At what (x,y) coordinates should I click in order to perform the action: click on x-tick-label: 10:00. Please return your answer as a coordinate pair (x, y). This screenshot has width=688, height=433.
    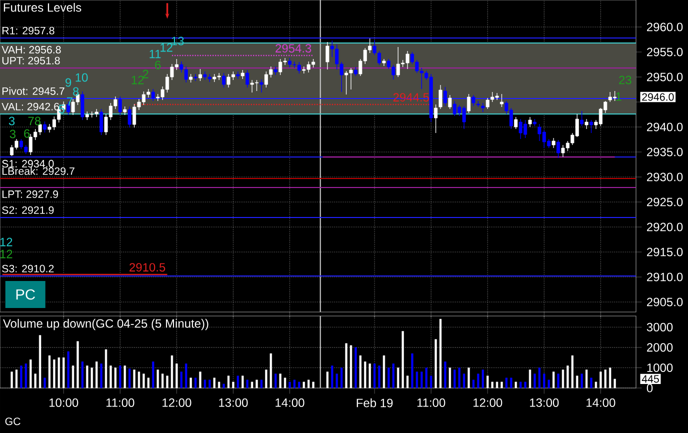
    Looking at the image, I should click on (64, 402).